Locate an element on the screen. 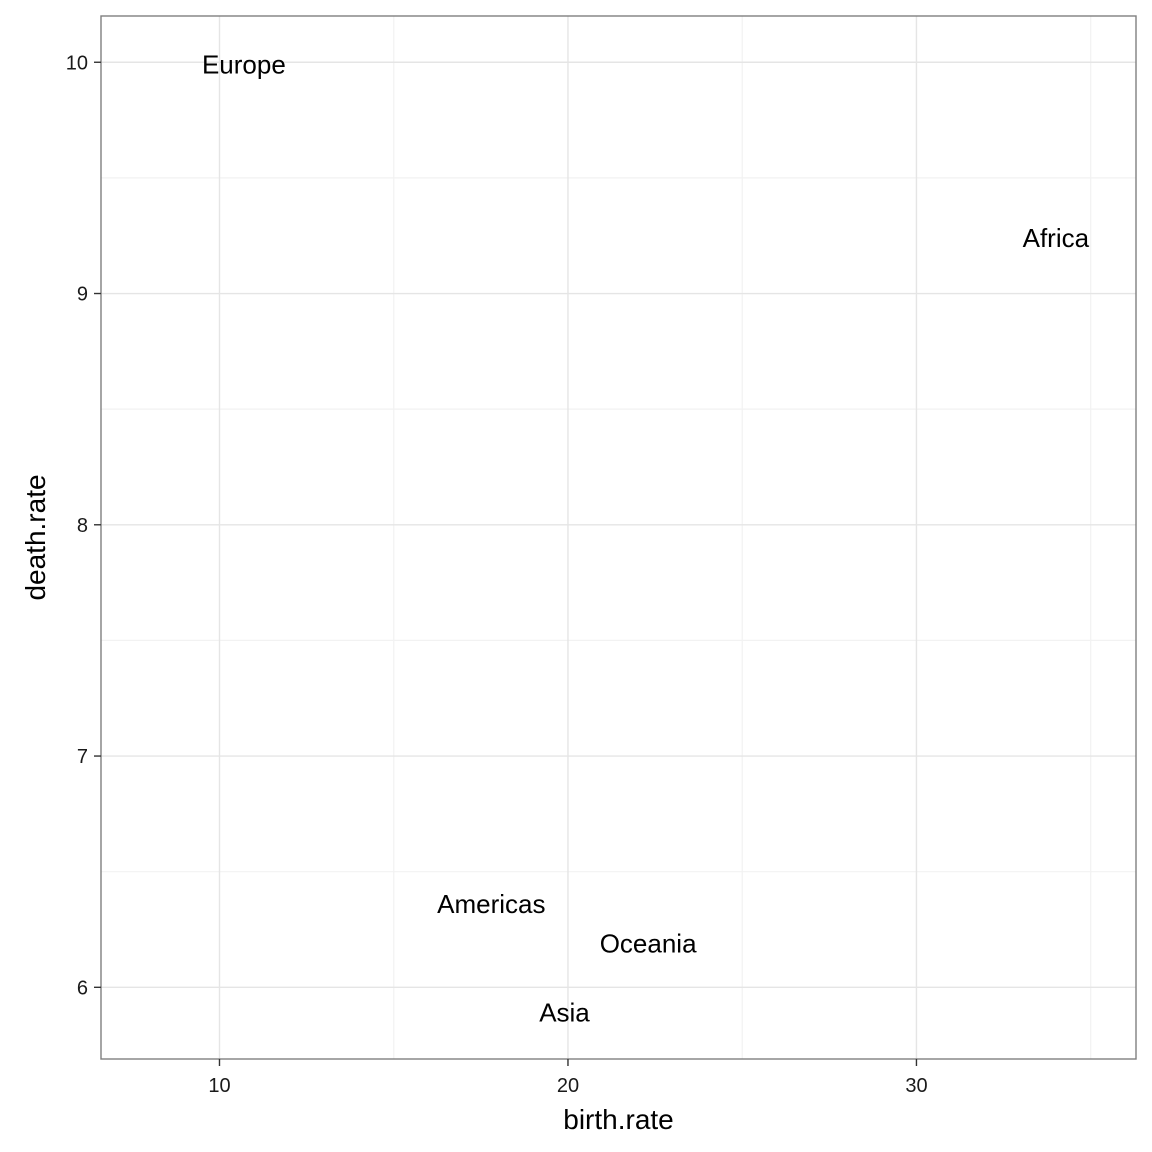  point-label-europe: Europe is located at coordinates (244, 65).